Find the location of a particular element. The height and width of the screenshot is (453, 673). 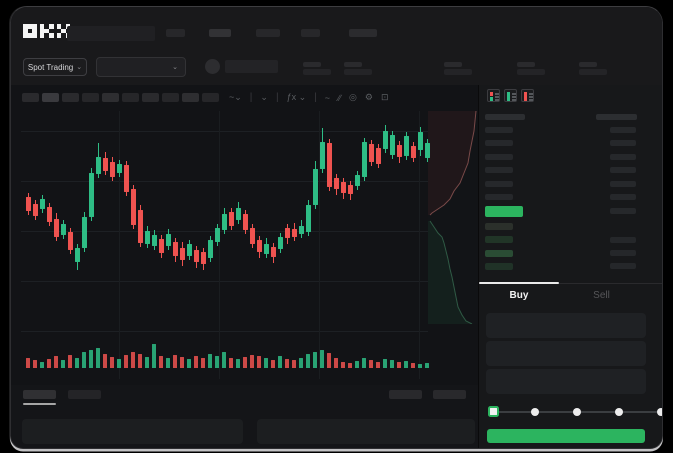

pair-dropdown: ⌄ is located at coordinates (141, 67).